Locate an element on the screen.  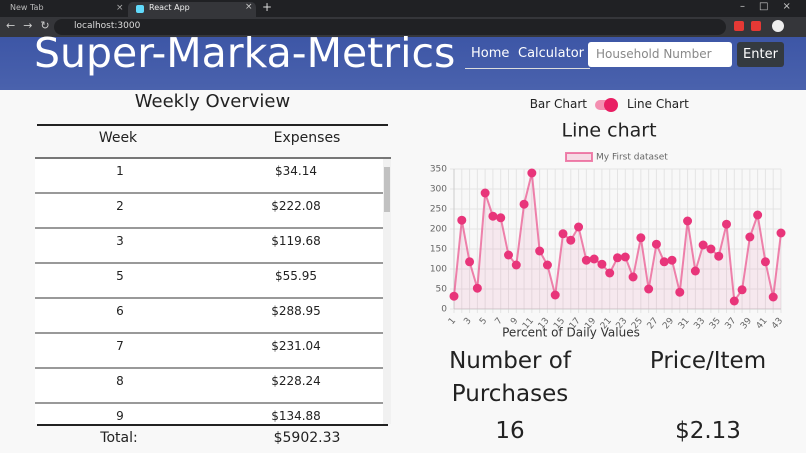
y-tick-label: 300 is located at coordinates (438, 190).